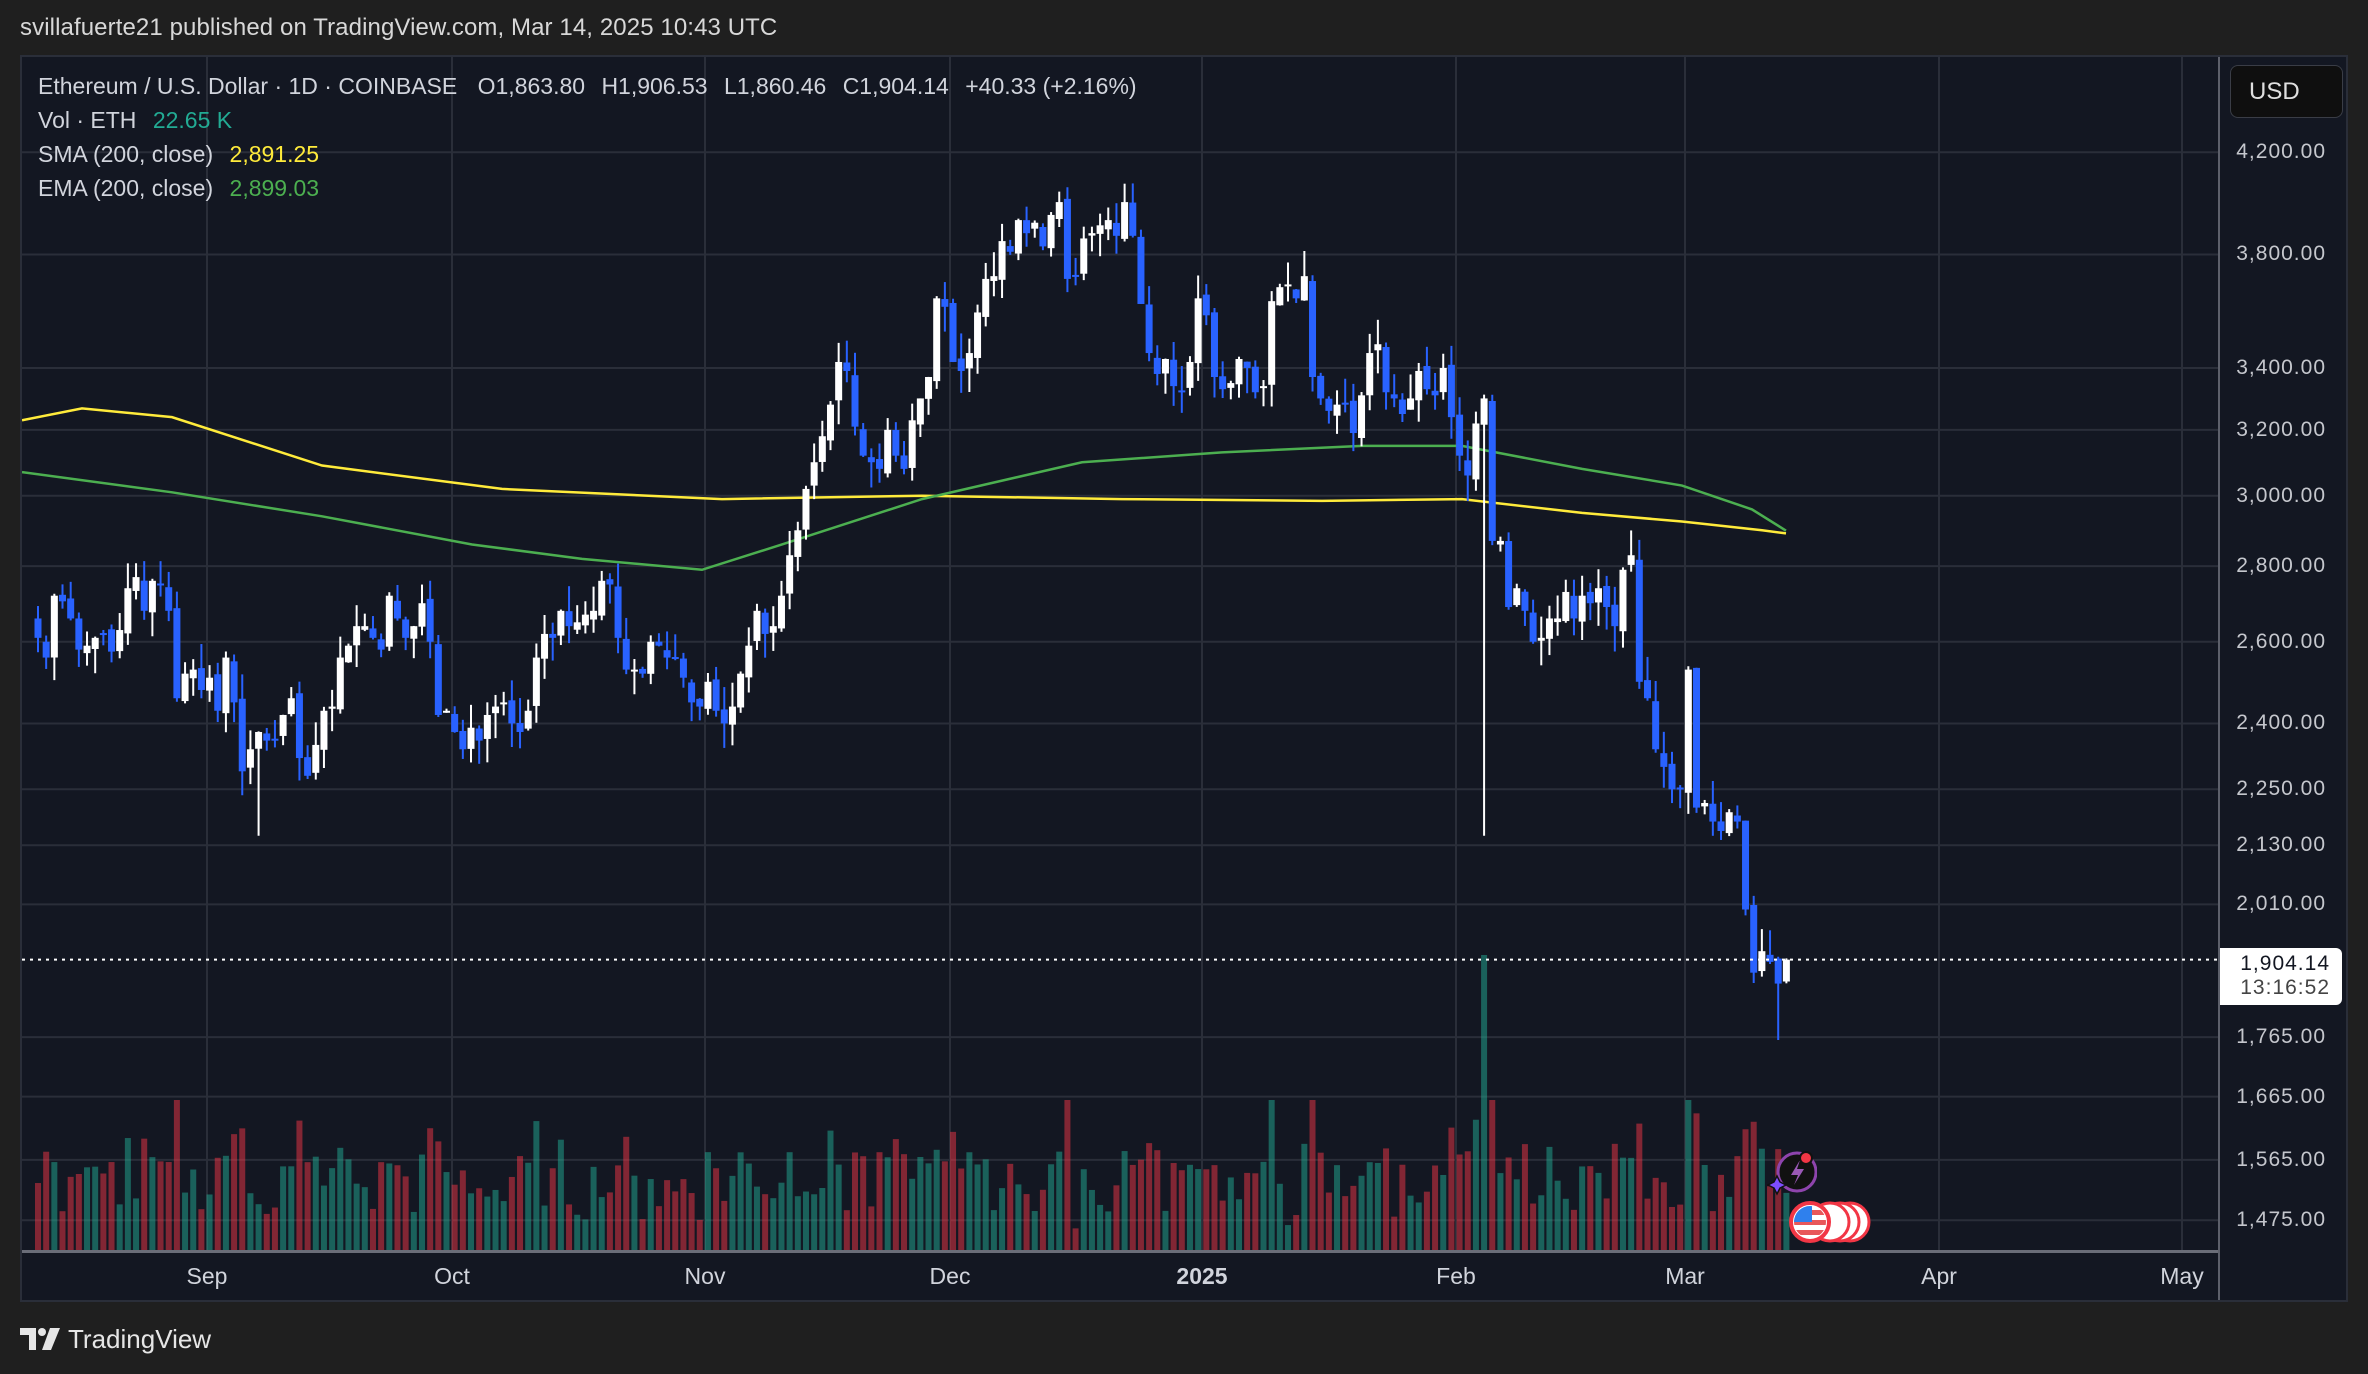 The height and width of the screenshot is (1374, 2368). I want to click on ema-label: EMA (200, close), so click(126, 188).